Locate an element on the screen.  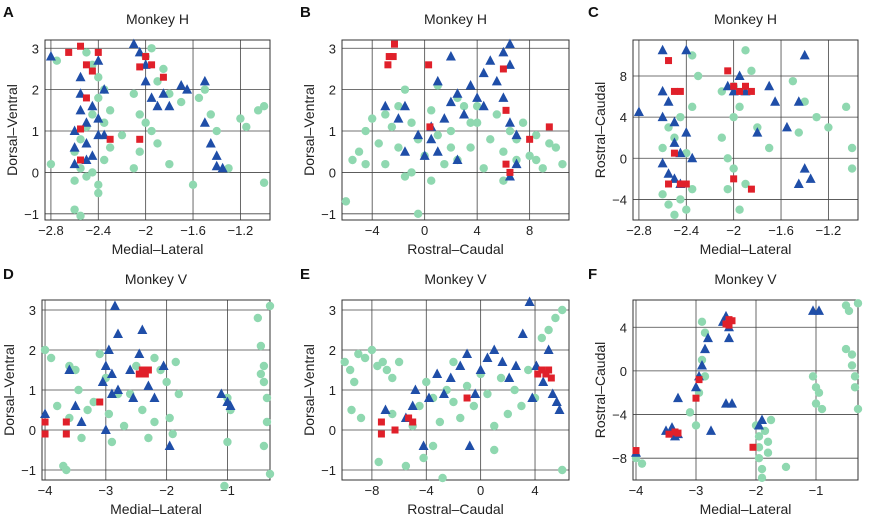
y-tick-label: −1 is located at coordinates (28, 470).